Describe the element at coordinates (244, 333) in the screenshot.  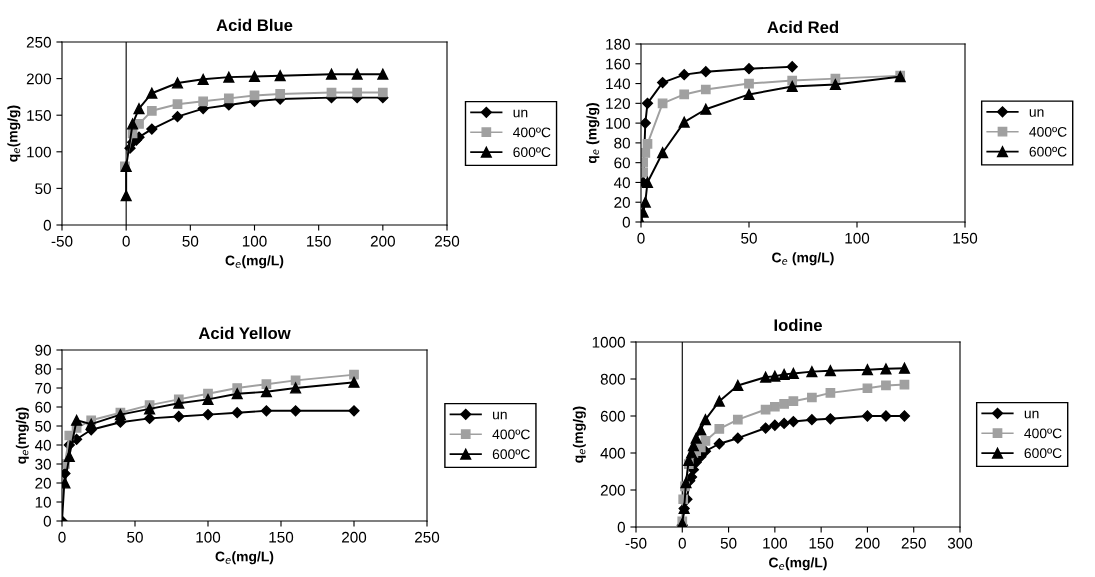
I see `chart-title: Acid Yellow` at that location.